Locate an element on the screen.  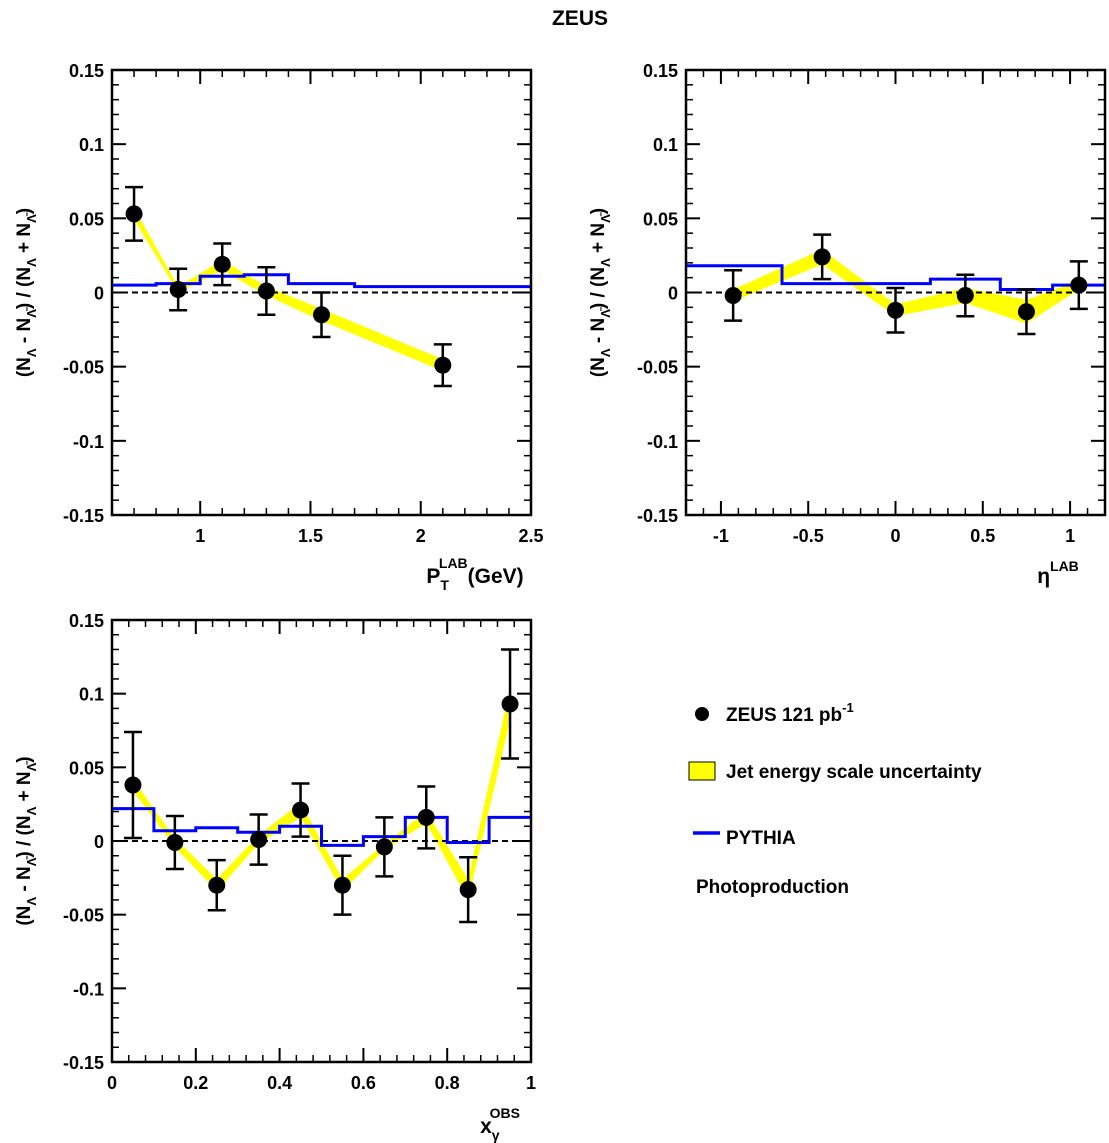
x-tick-label: 0.6 is located at coordinates (363, 1083).